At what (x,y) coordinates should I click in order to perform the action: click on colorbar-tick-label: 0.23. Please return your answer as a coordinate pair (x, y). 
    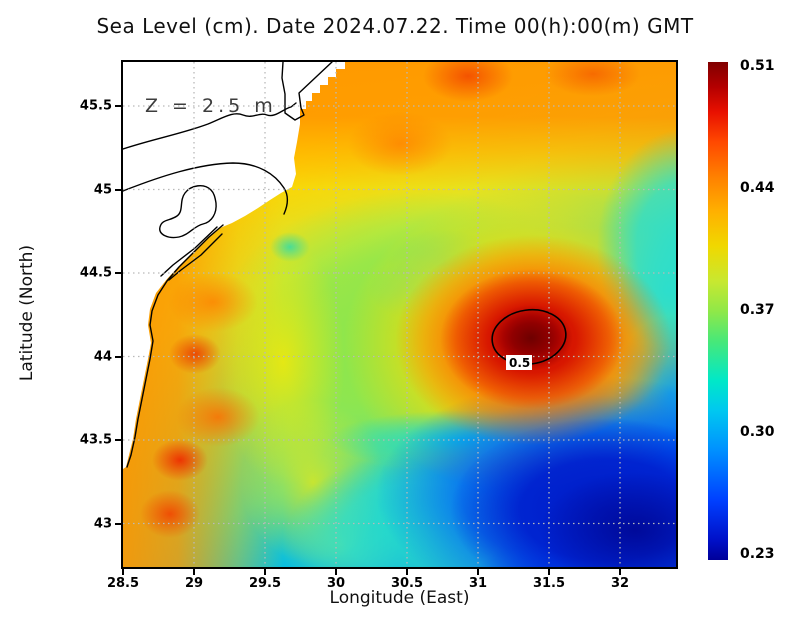
    Looking at the image, I should click on (757, 554).